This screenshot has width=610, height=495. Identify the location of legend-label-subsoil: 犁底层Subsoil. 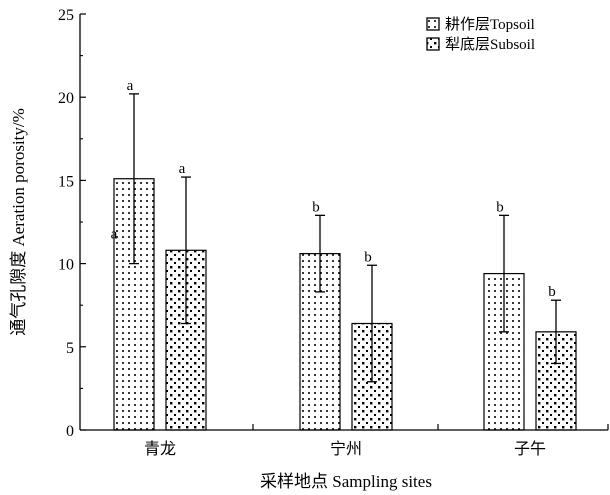
(490, 44).